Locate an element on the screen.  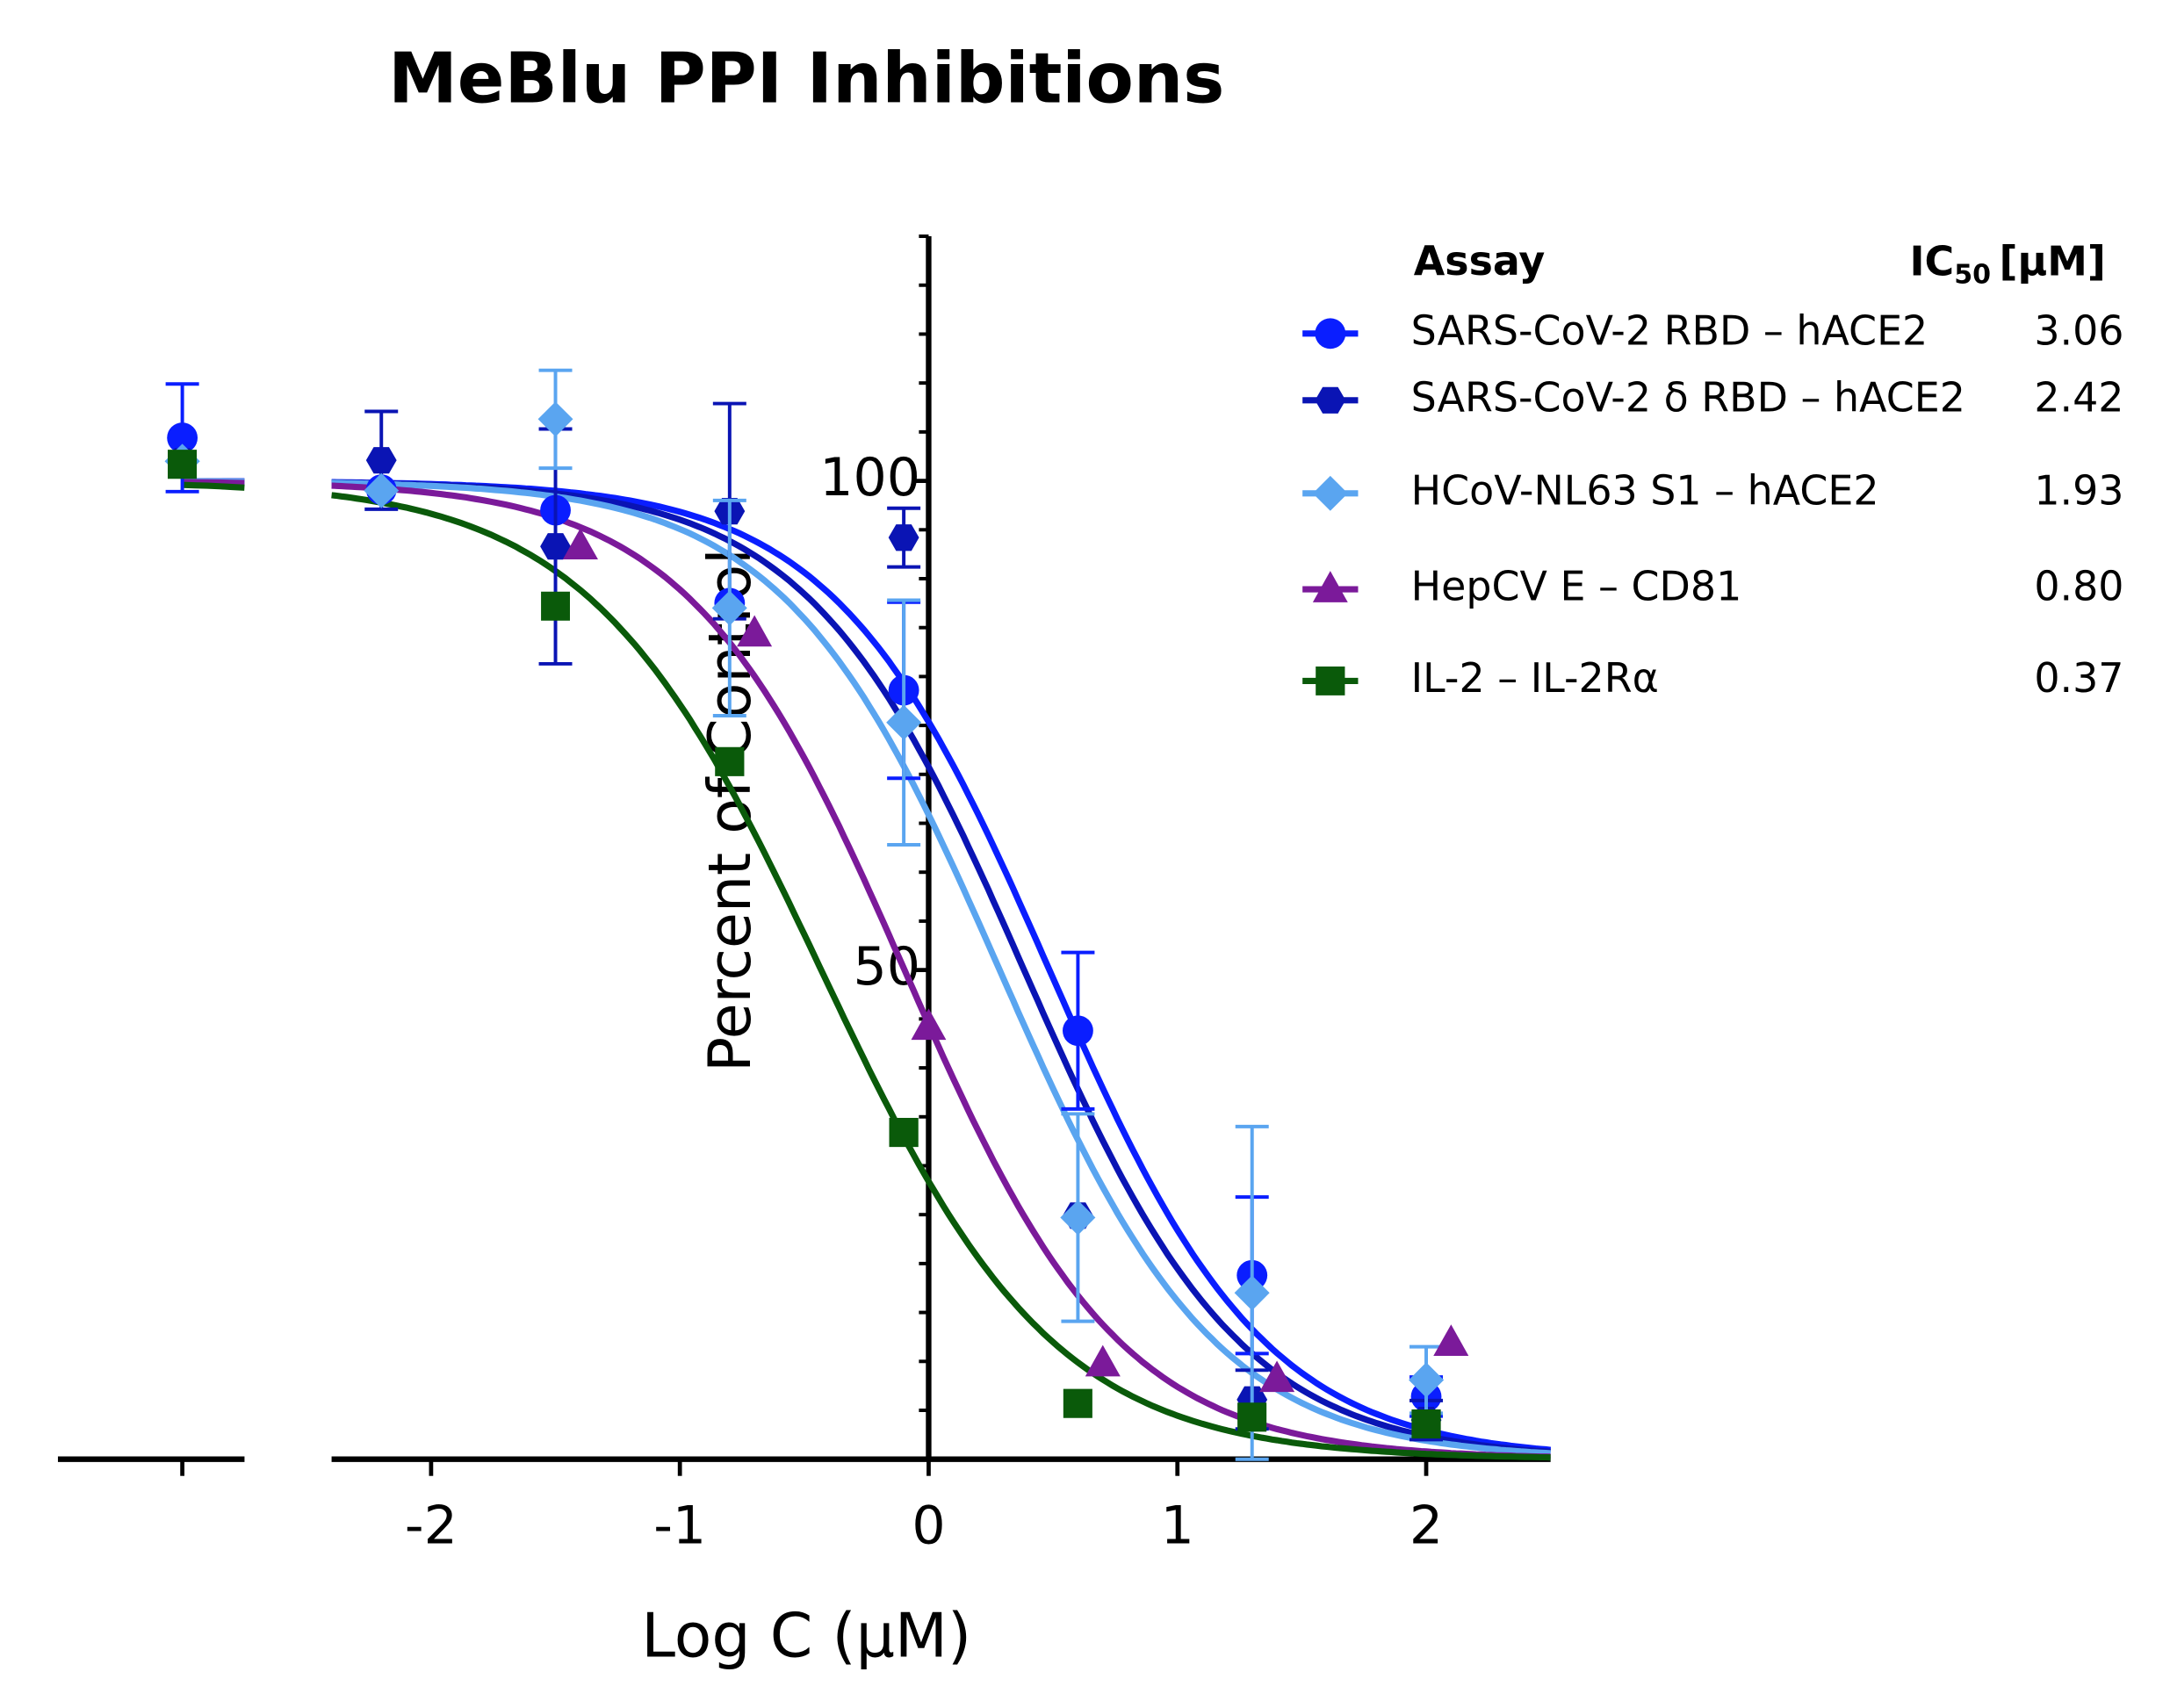
legend-label: SARS-CoV-2 δ RBD – hACE2 is located at coordinates (1688, 397).